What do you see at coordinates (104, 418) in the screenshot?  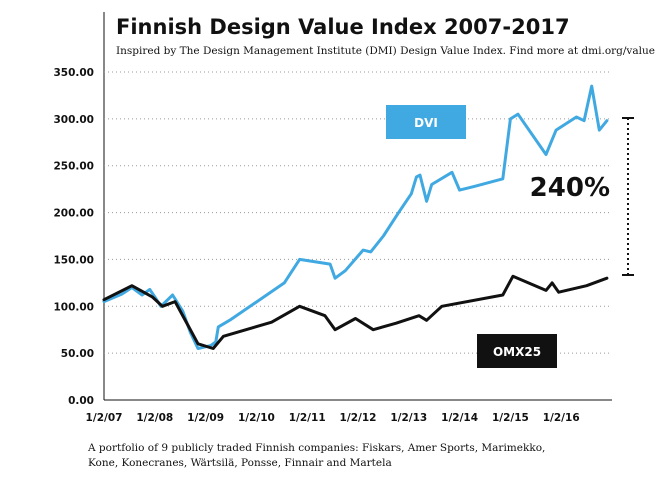 I see `x-tick-label: 1/2/07` at bounding box center [104, 418].